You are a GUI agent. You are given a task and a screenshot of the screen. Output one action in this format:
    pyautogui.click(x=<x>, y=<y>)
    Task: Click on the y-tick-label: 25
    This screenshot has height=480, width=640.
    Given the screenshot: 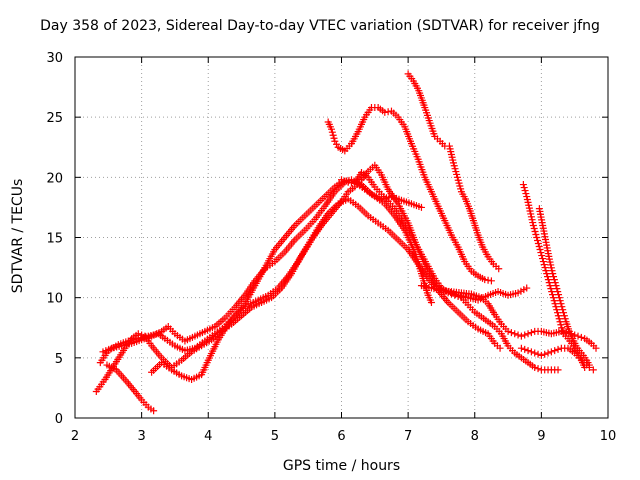 What is the action you would take?
    pyautogui.click(x=54, y=118)
    